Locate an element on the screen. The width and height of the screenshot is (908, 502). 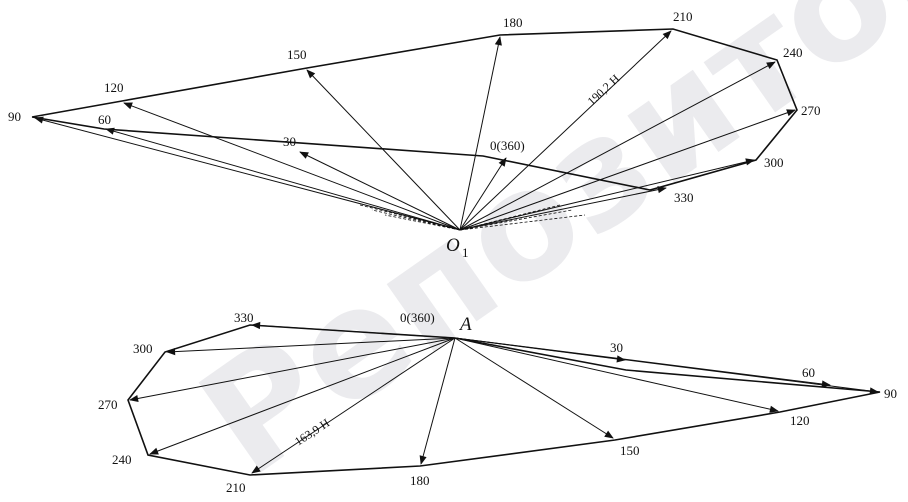
lower-label-180: 180 is located at coordinates (420, 480).